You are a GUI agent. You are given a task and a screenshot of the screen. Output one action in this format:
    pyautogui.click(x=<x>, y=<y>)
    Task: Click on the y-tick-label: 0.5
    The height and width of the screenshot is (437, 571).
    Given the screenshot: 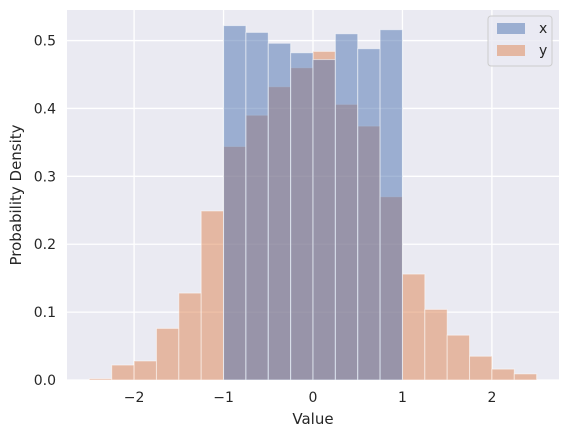 What is the action you would take?
    pyautogui.click(x=45, y=42)
    